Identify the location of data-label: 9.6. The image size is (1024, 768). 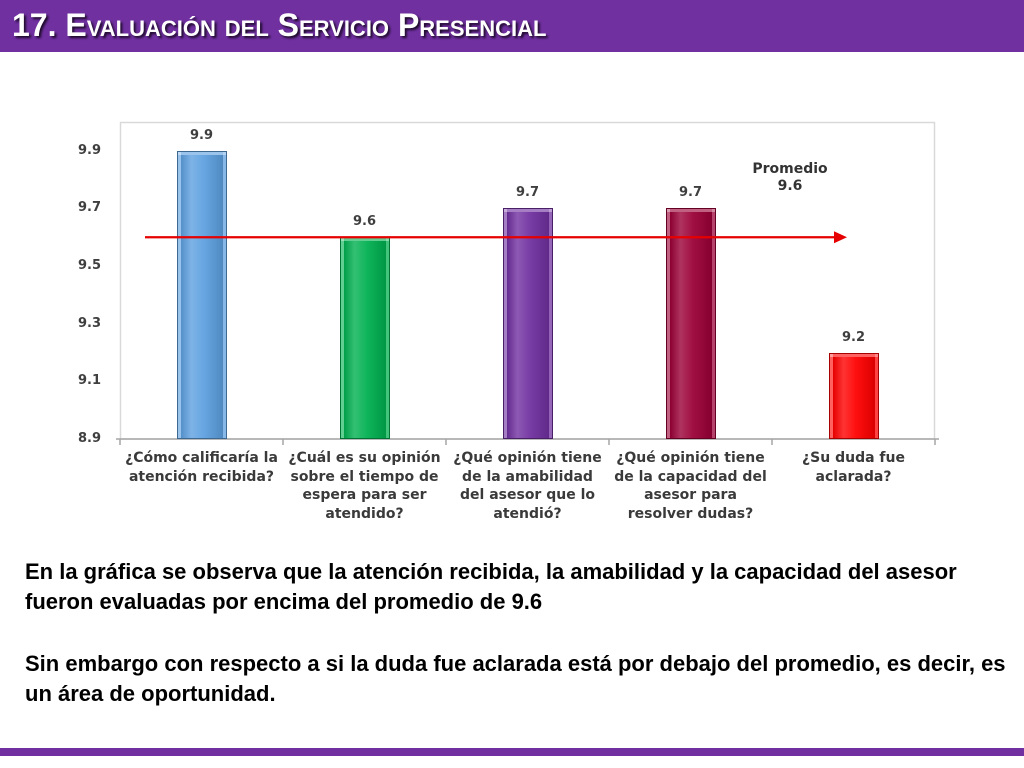
(364, 222).